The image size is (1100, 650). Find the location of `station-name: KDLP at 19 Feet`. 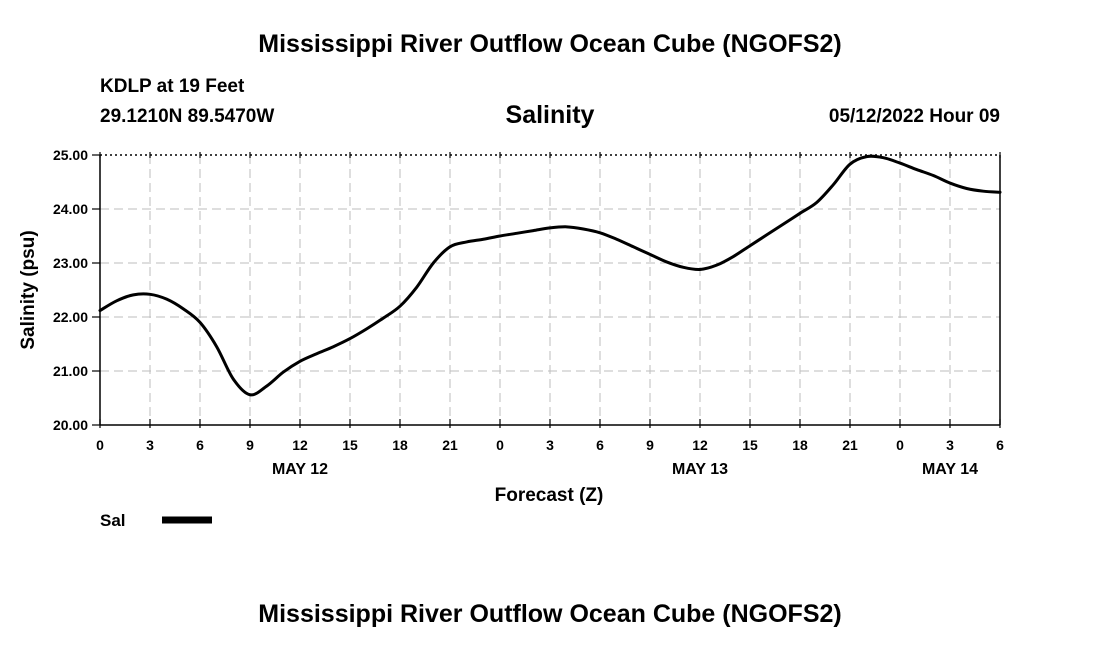

station-name: KDLP at 19 Feet is located at coordinates (172, 86).